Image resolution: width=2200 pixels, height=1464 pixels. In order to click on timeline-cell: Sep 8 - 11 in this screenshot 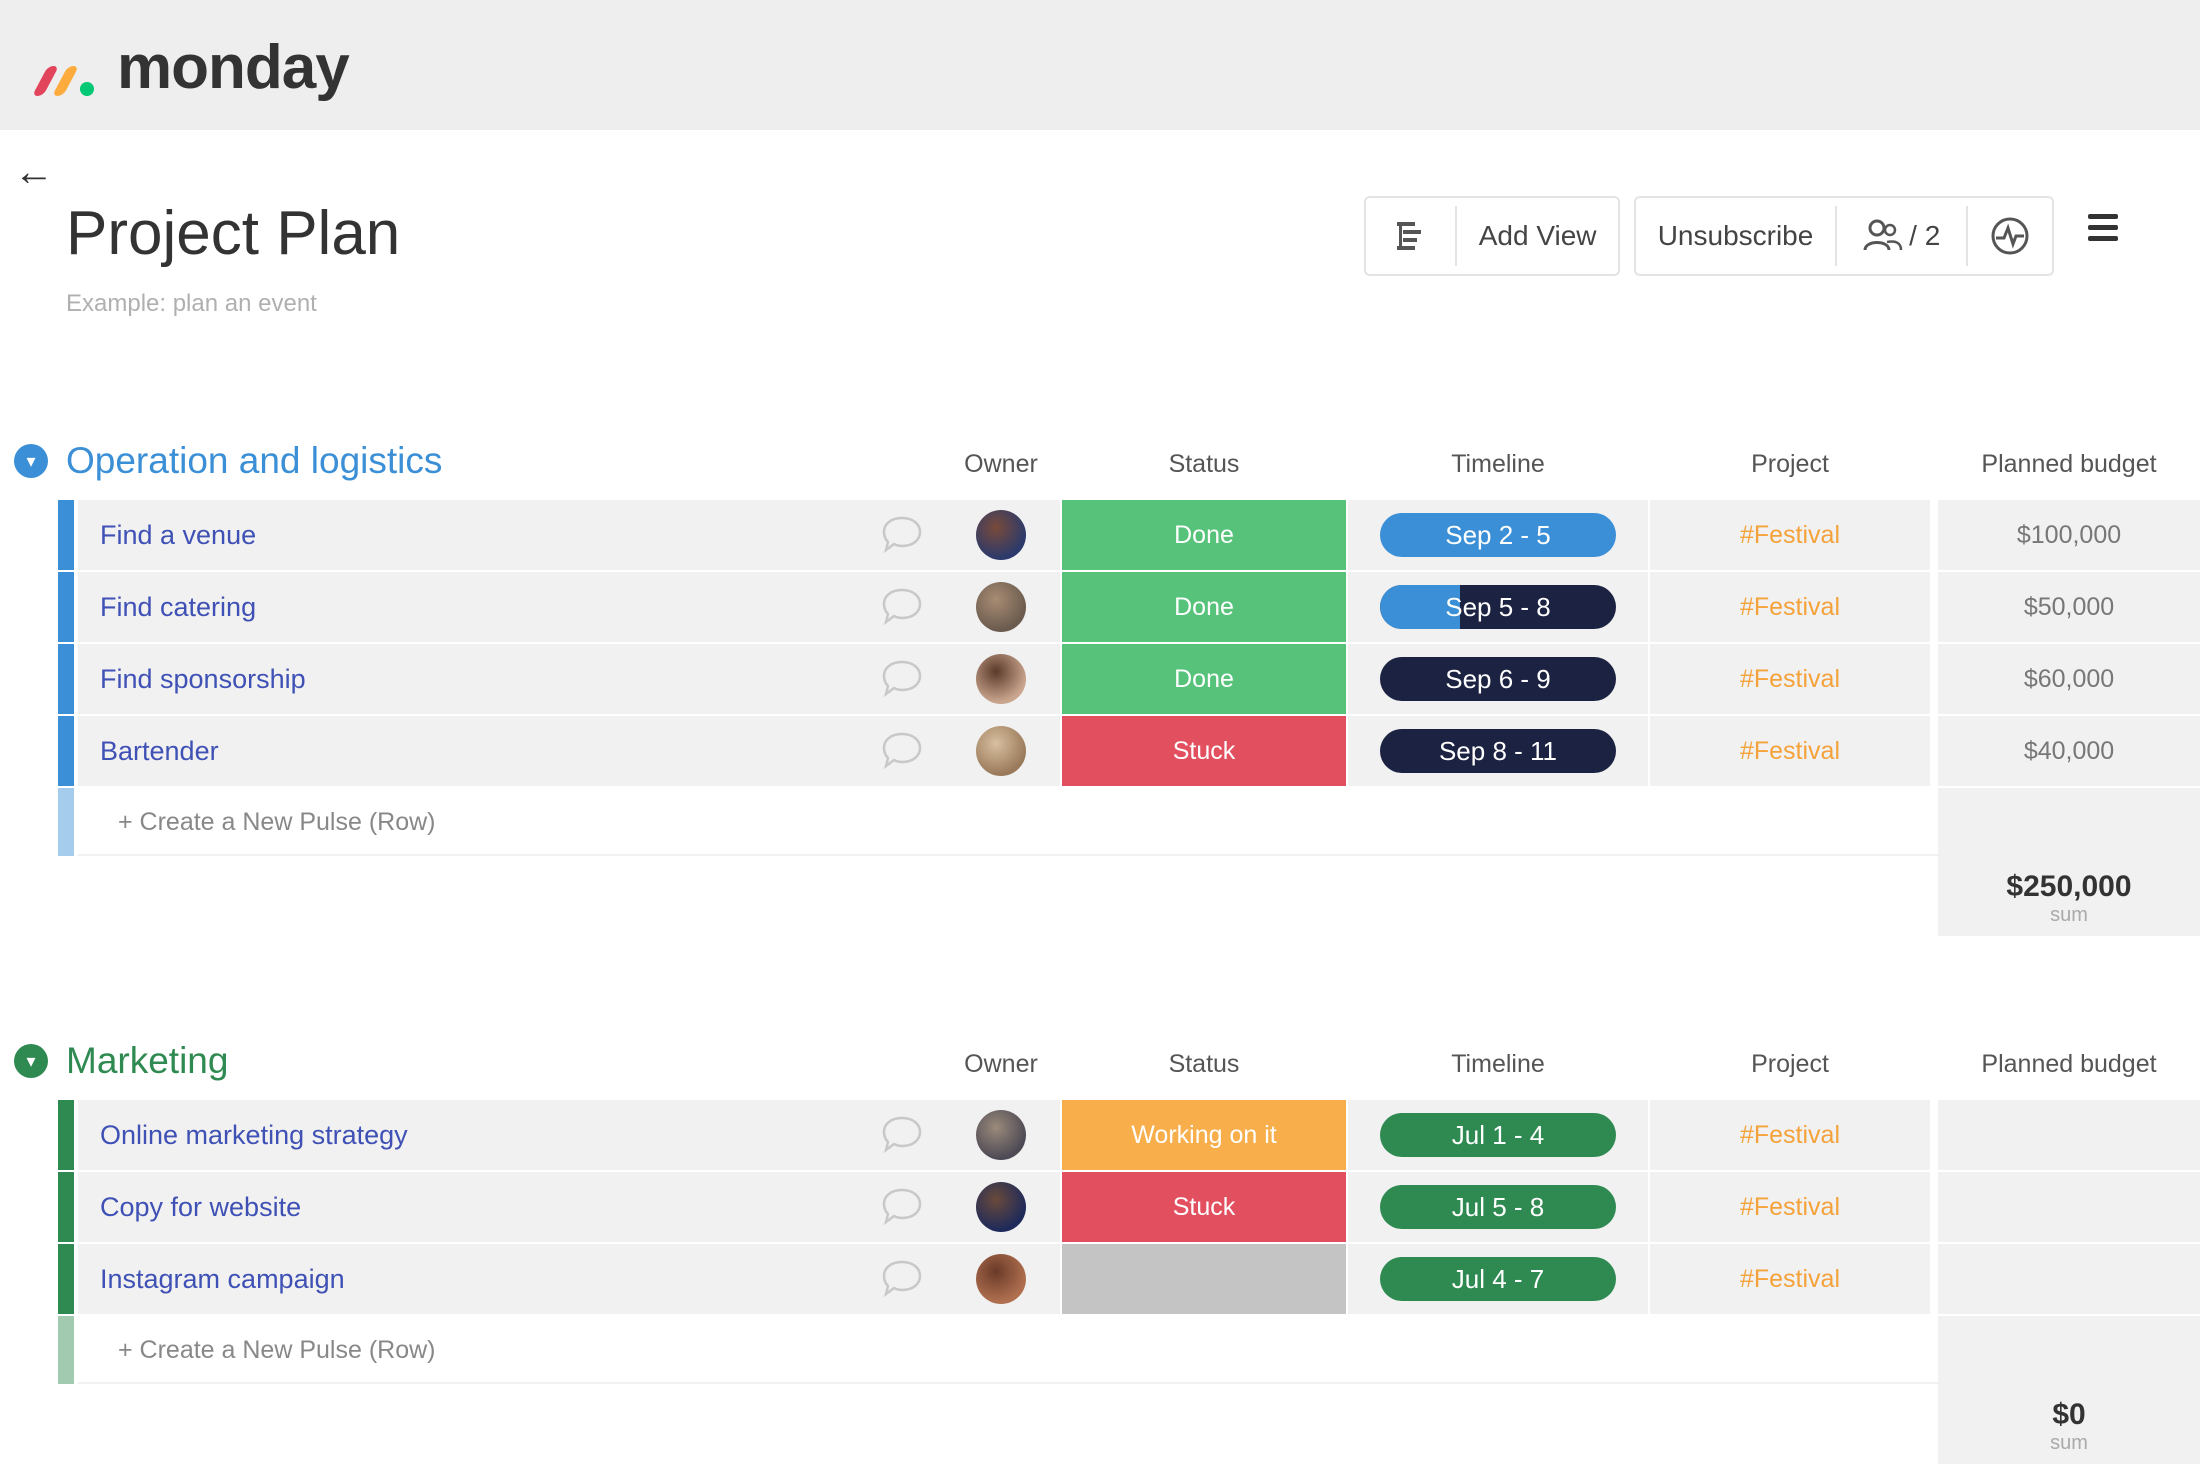, I will do `click(1498, 751)`.